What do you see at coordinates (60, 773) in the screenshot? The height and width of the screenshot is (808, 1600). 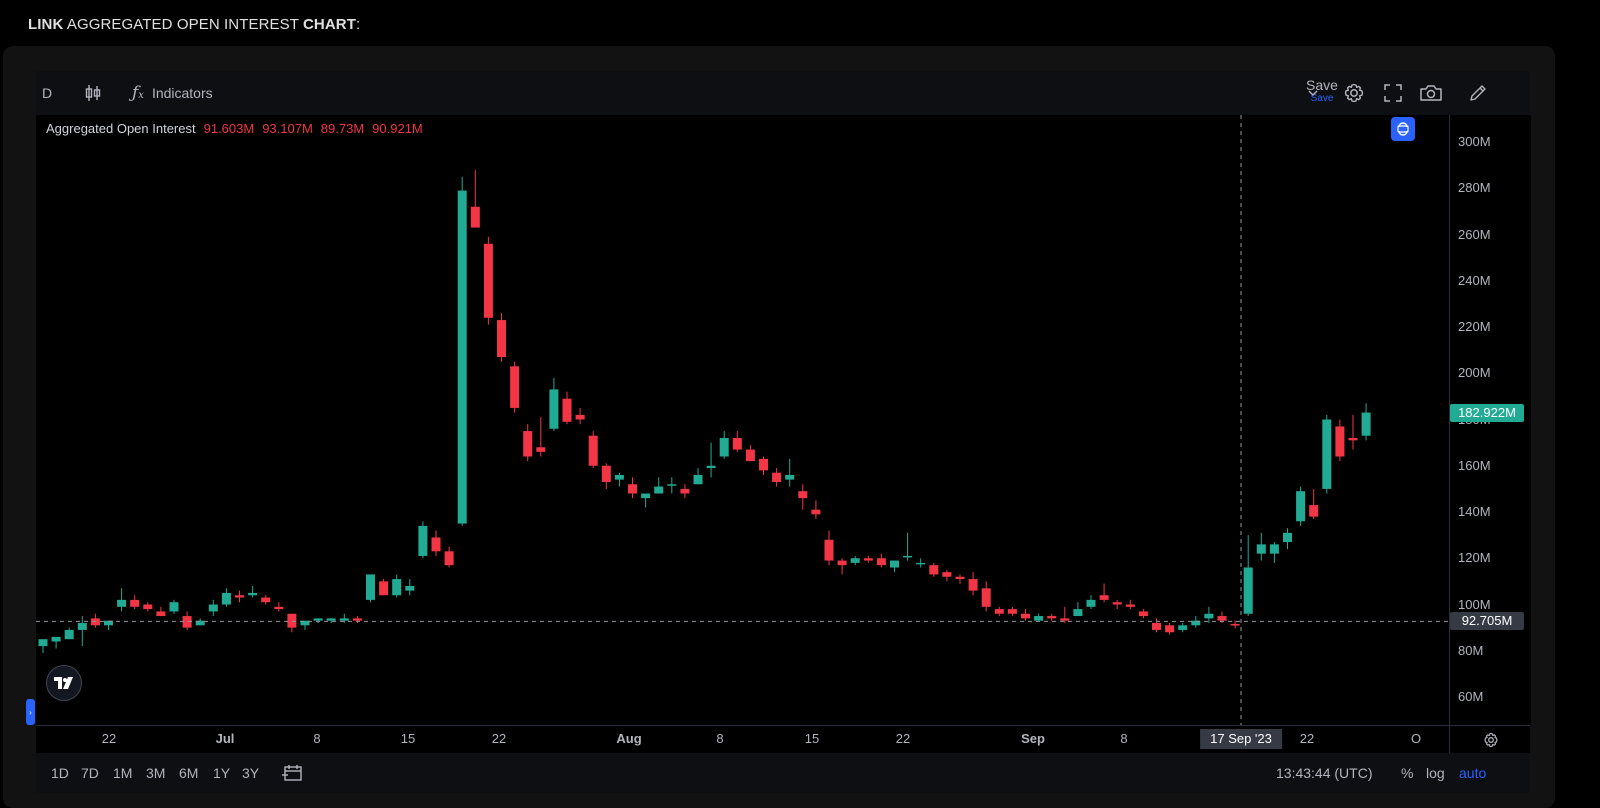 I see `range-1d-button: 1D` at bounding box center [60, 773].